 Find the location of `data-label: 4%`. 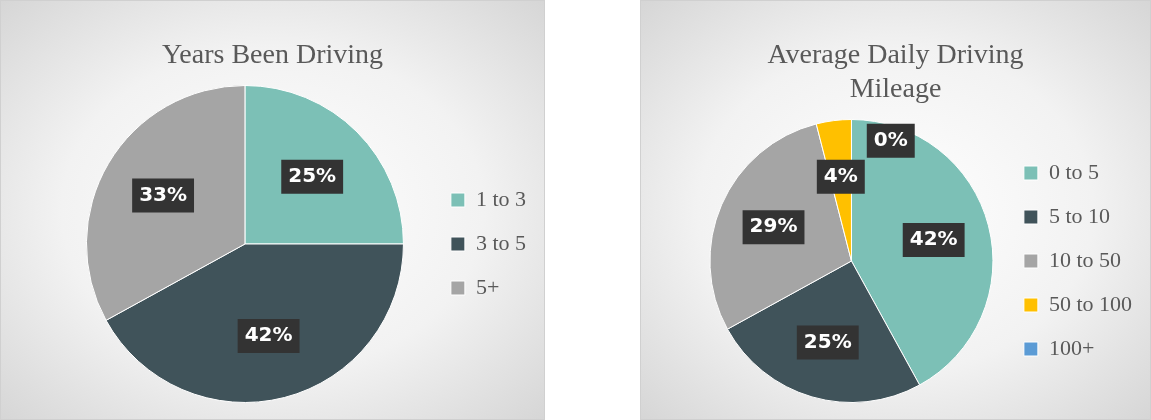

data-label: 4% is located at coordinates (840, 174).